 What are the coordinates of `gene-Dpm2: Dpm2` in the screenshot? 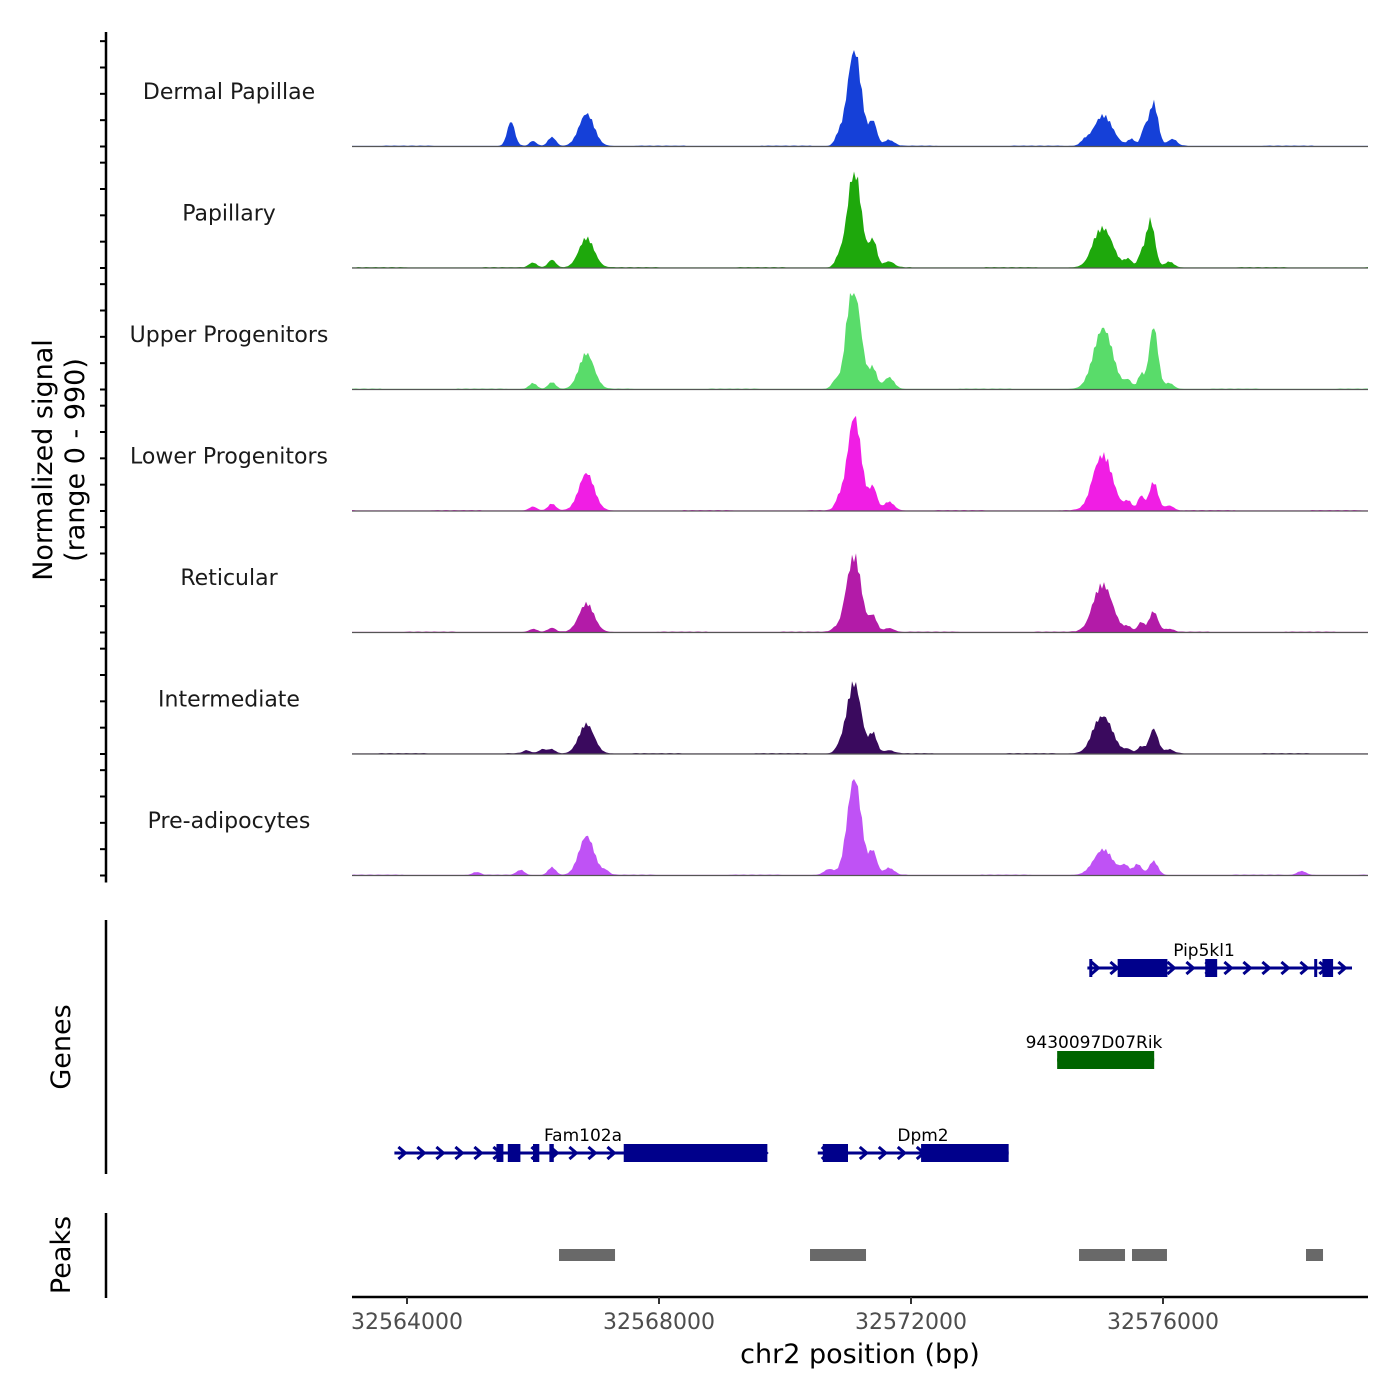 It's located at (913, 1144).